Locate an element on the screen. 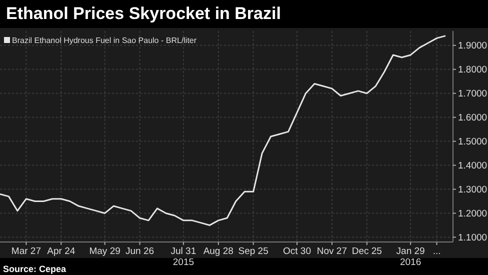 The height and width of the screenshot is (275, 488). y-tick-label: 1.4000 is located at coordinates (473, 166).